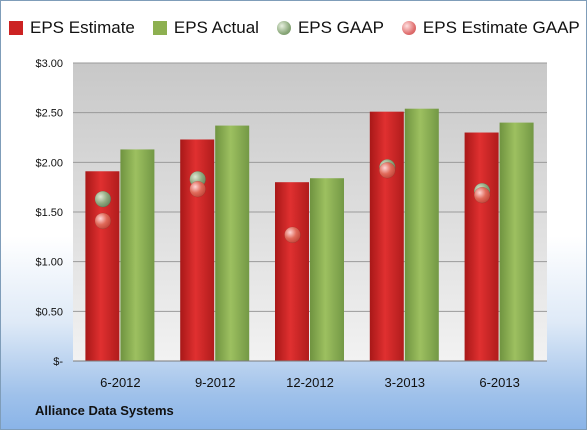 The image size is (587, 430). What do you see at coordinates (49, 213) in the screenshot?
I see `y-tick-label: $1.50` at bounding box center [49, 213].